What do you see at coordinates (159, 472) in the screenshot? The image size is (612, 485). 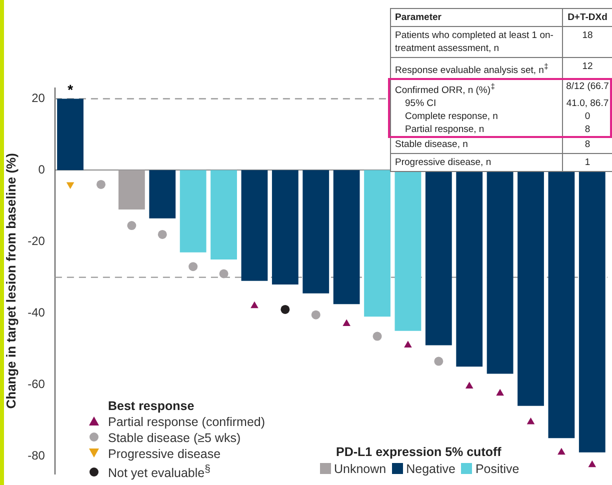 I see `legend-label: Not yet evaluable$^{§}$` at bounding box center [159, 472].